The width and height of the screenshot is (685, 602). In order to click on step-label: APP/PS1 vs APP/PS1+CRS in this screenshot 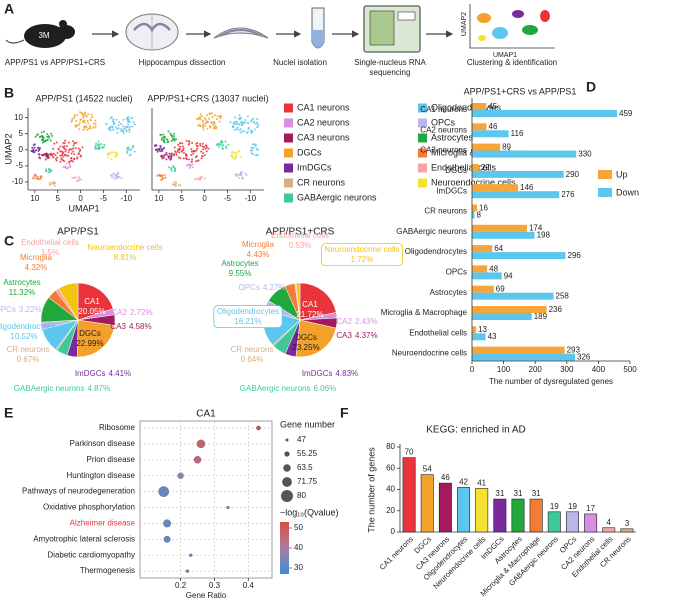, I will do `click(55, 62)`.